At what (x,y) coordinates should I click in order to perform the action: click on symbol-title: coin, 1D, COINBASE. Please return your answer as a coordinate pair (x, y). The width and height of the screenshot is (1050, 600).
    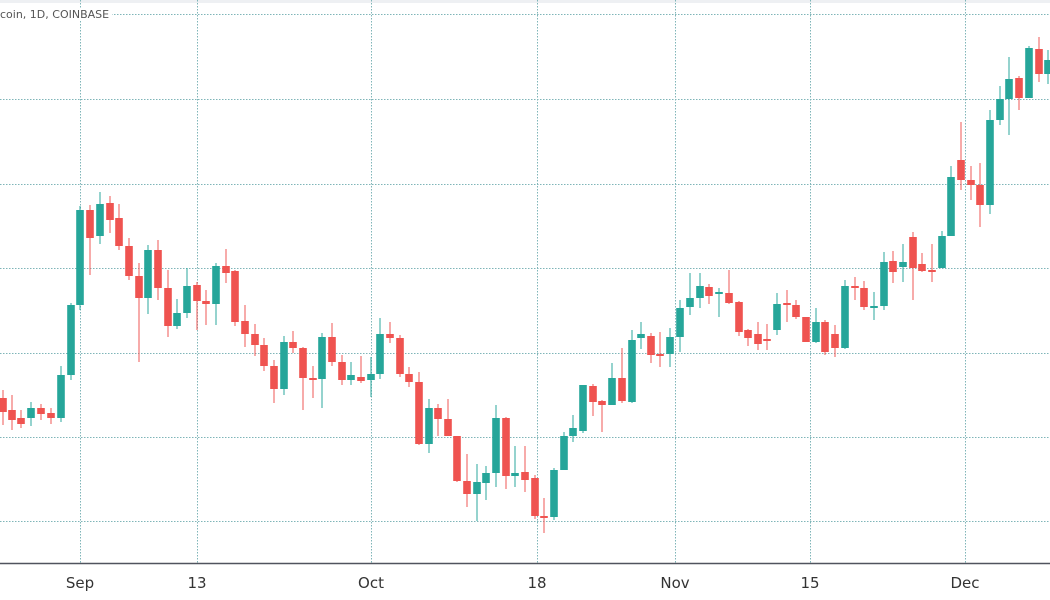
    Looking at the image, I should click on (56, 14).